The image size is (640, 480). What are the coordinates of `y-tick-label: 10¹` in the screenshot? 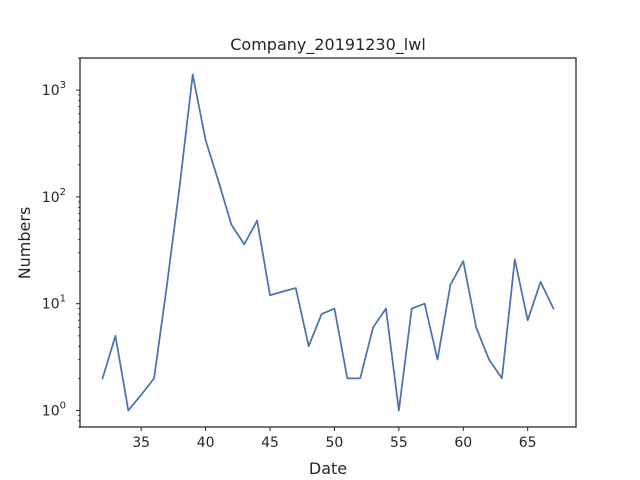 It's located at (54, 303).